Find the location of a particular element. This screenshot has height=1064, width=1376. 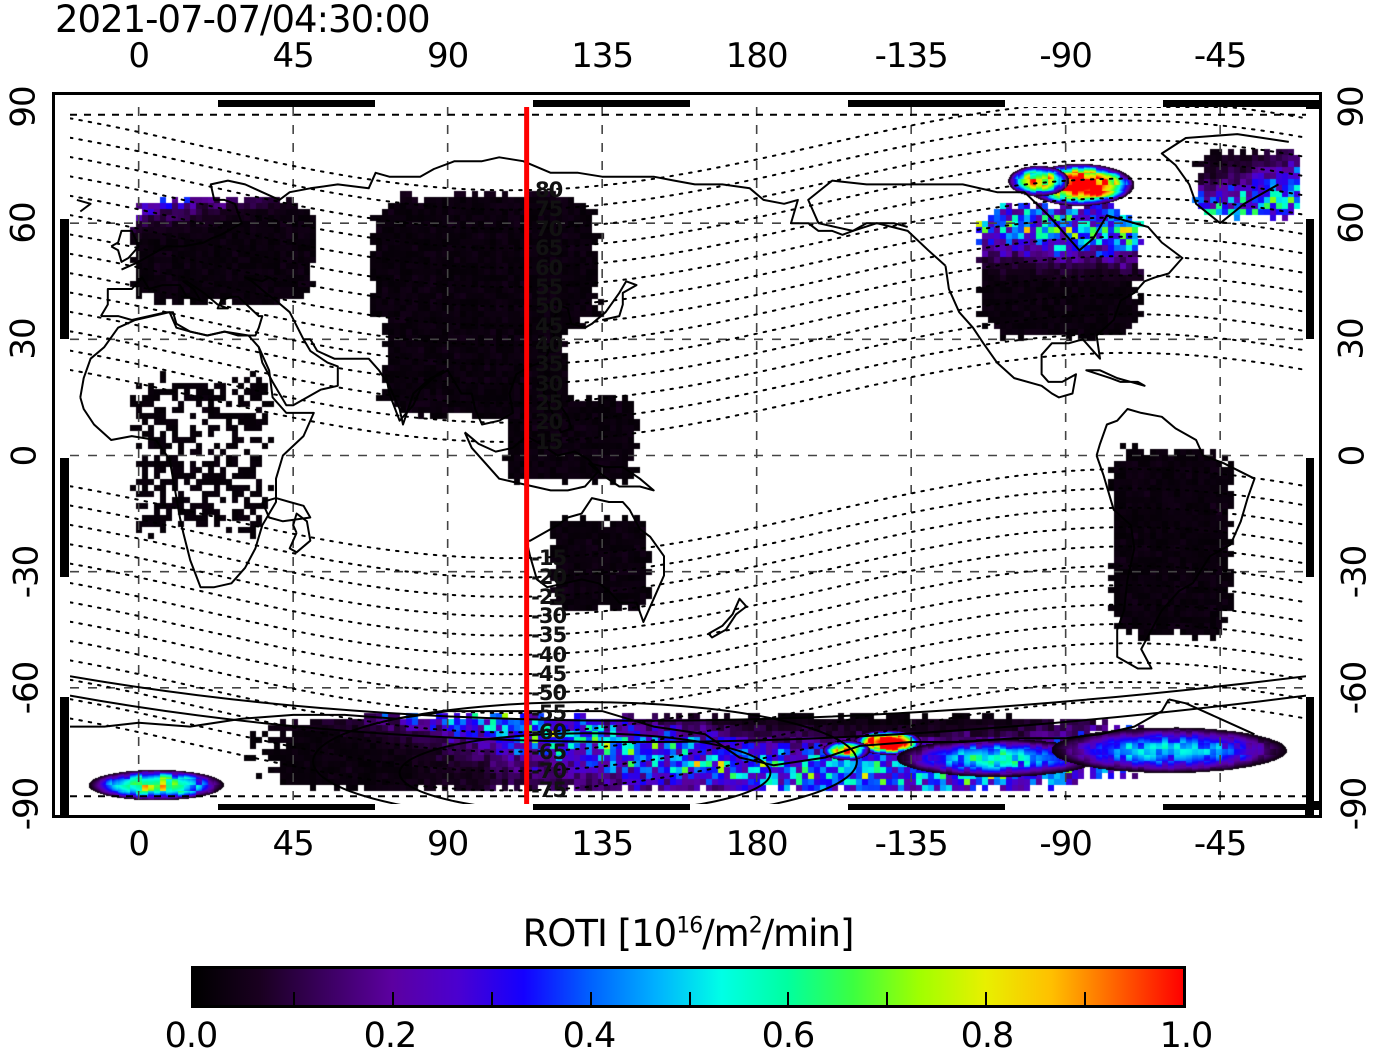

contour-label: 30 is located at coordinates (549, 383).